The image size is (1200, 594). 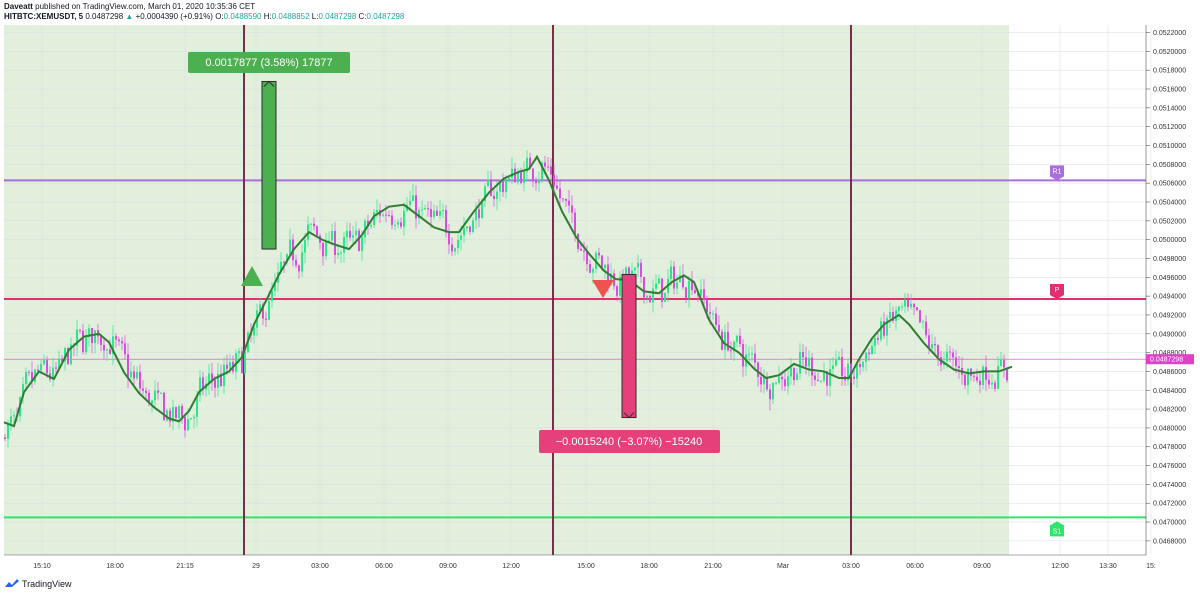 What do you see at coordinates (629, 415) in the screenshot?
I see `loss-arrow-head` at bounding box center [629, 415].